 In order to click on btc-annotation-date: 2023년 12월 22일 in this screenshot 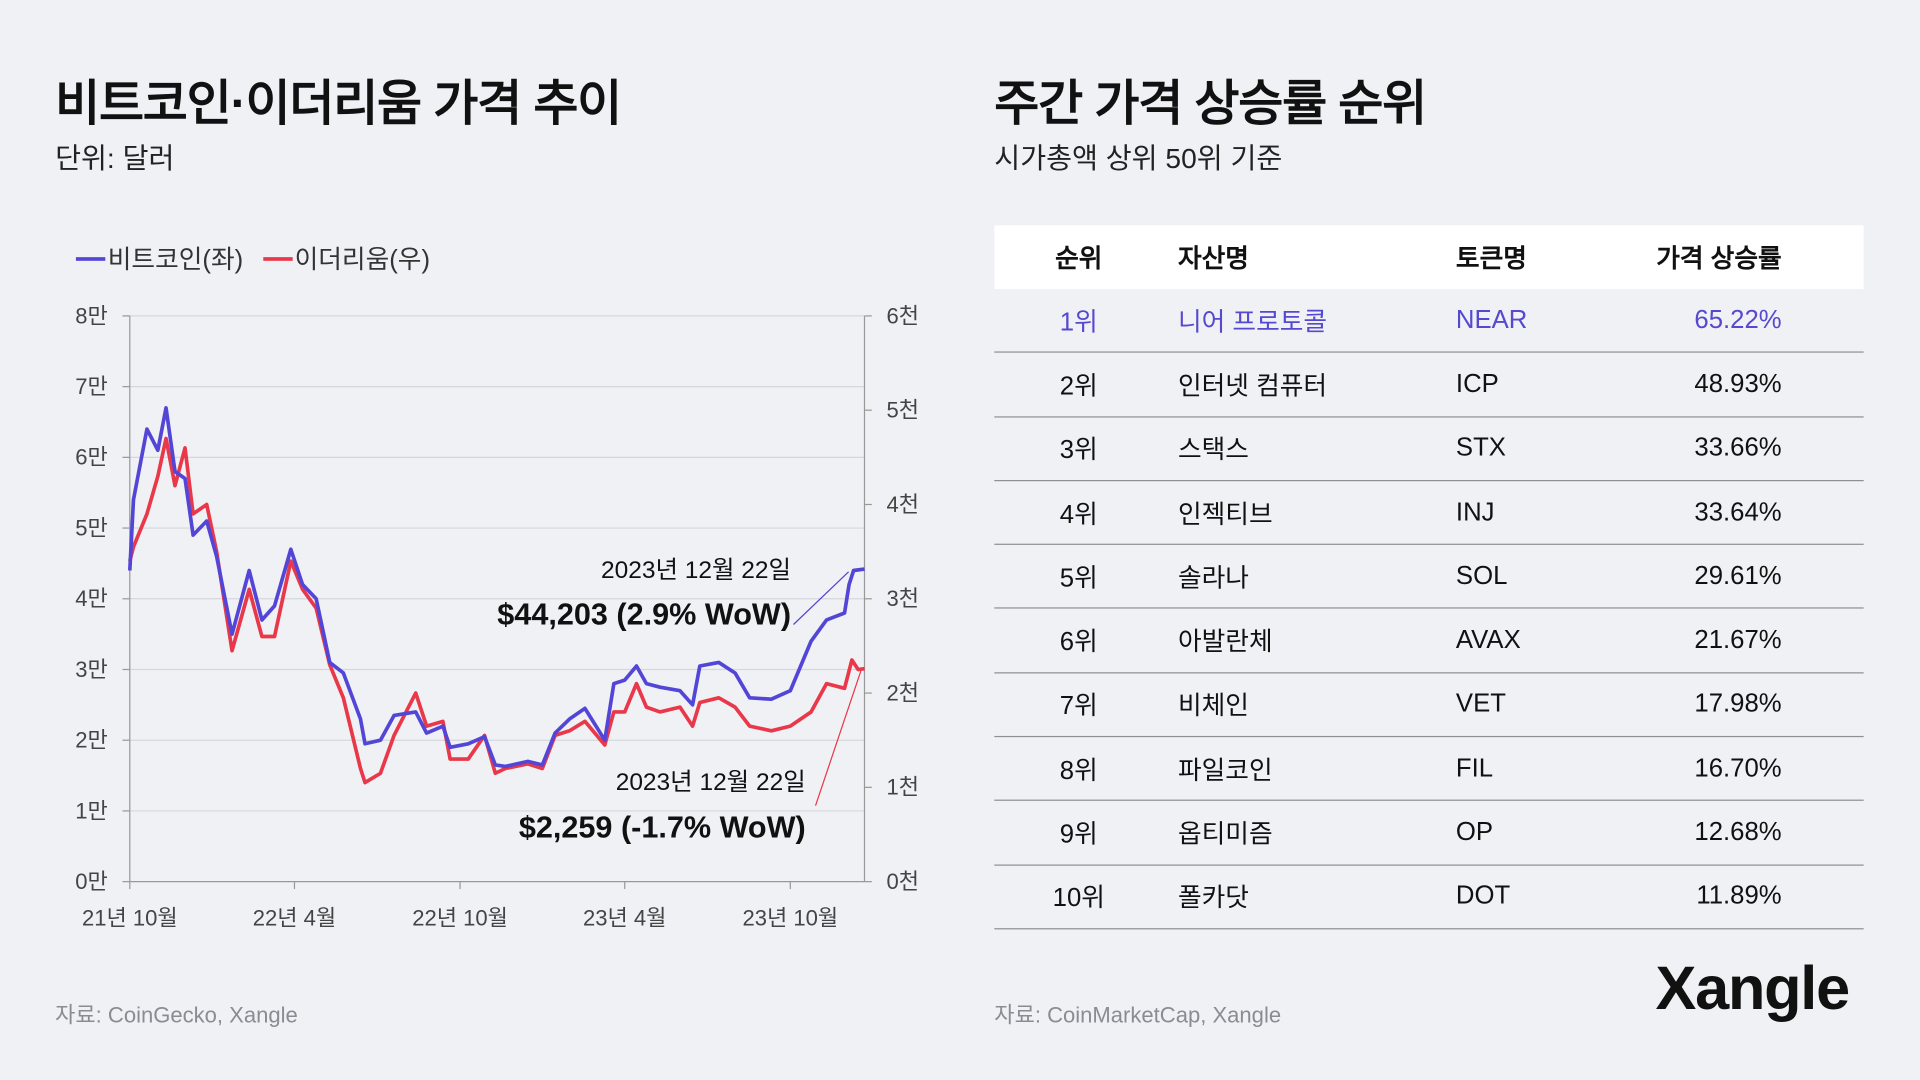, I will do `click(696, 570)`.